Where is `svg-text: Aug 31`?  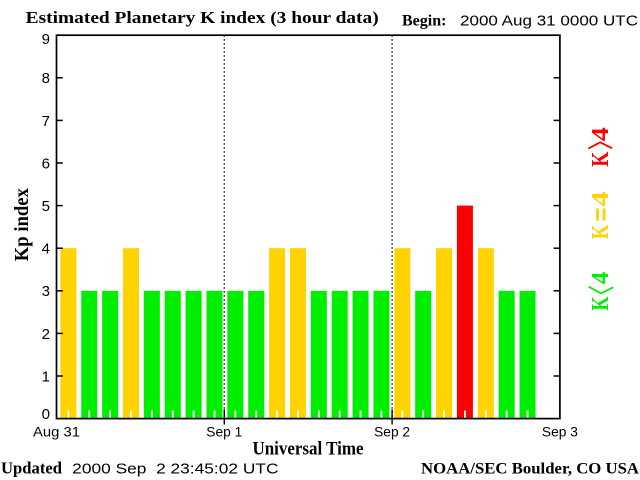
svg-text: Aug 31 is located at coordinates (56, 432).